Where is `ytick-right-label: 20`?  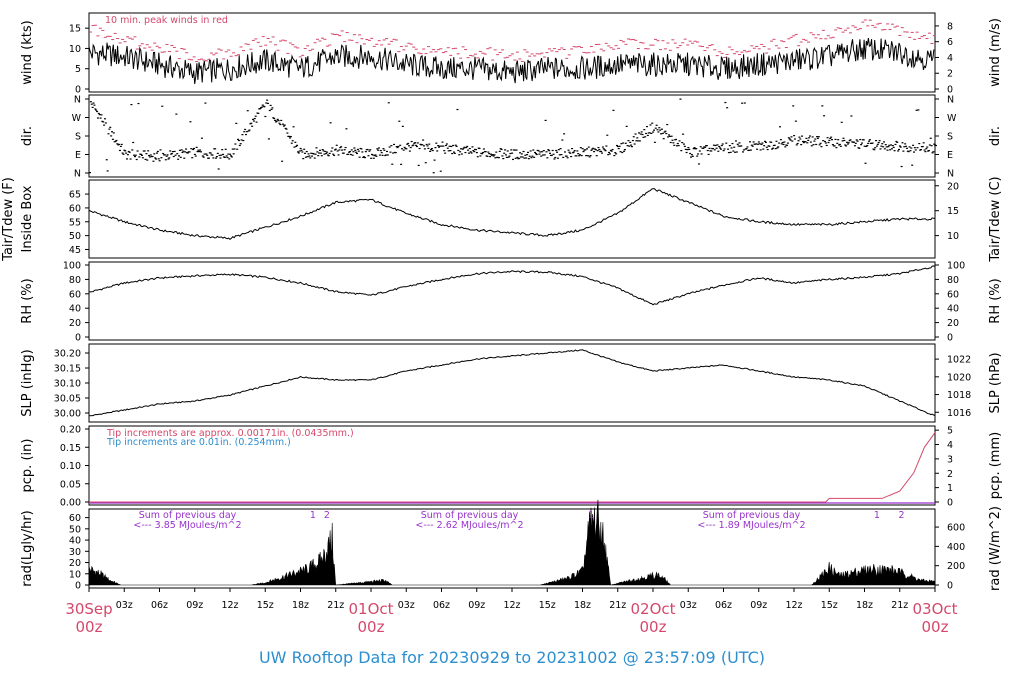
ytick-right-label: 20 is located at coordinates (953, 186).